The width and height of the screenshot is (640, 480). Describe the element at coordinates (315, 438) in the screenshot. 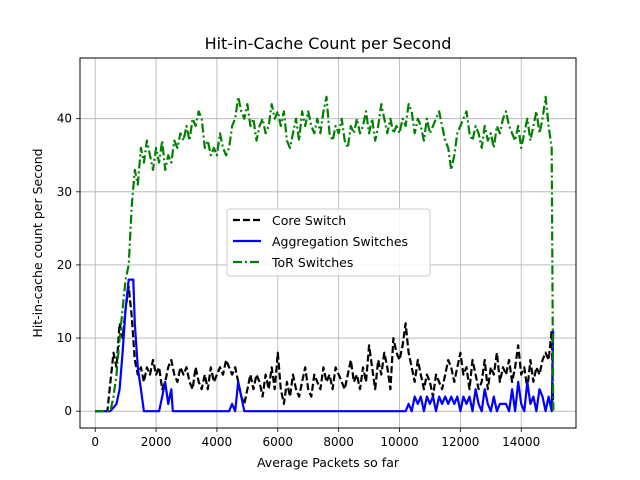

I see `x-axis-ticks: 0 2000 4000 6000 8000 10000 12000 14000` at that location.